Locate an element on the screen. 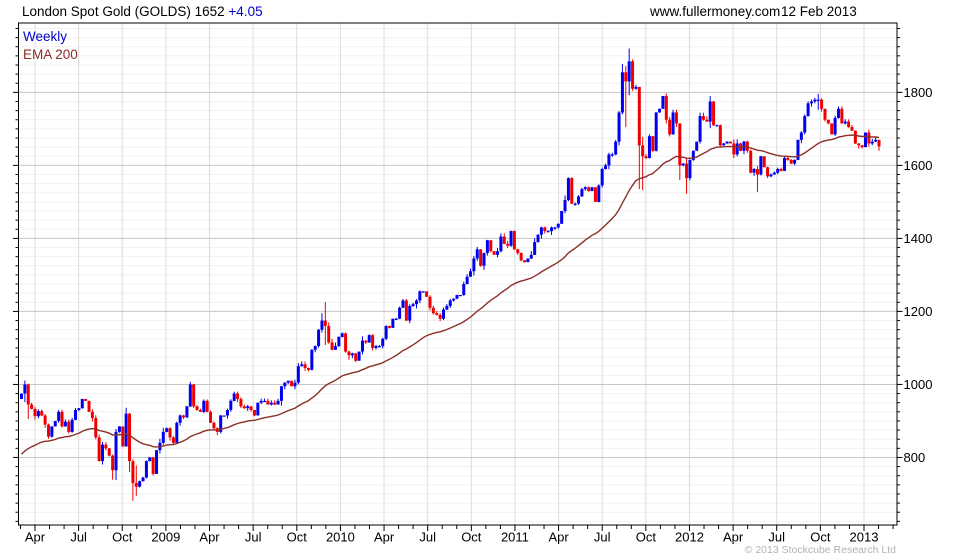 The width and height of the screenshot is (980, 560). website-link: www.fullermoney.com is located at coordinates (715, 11).